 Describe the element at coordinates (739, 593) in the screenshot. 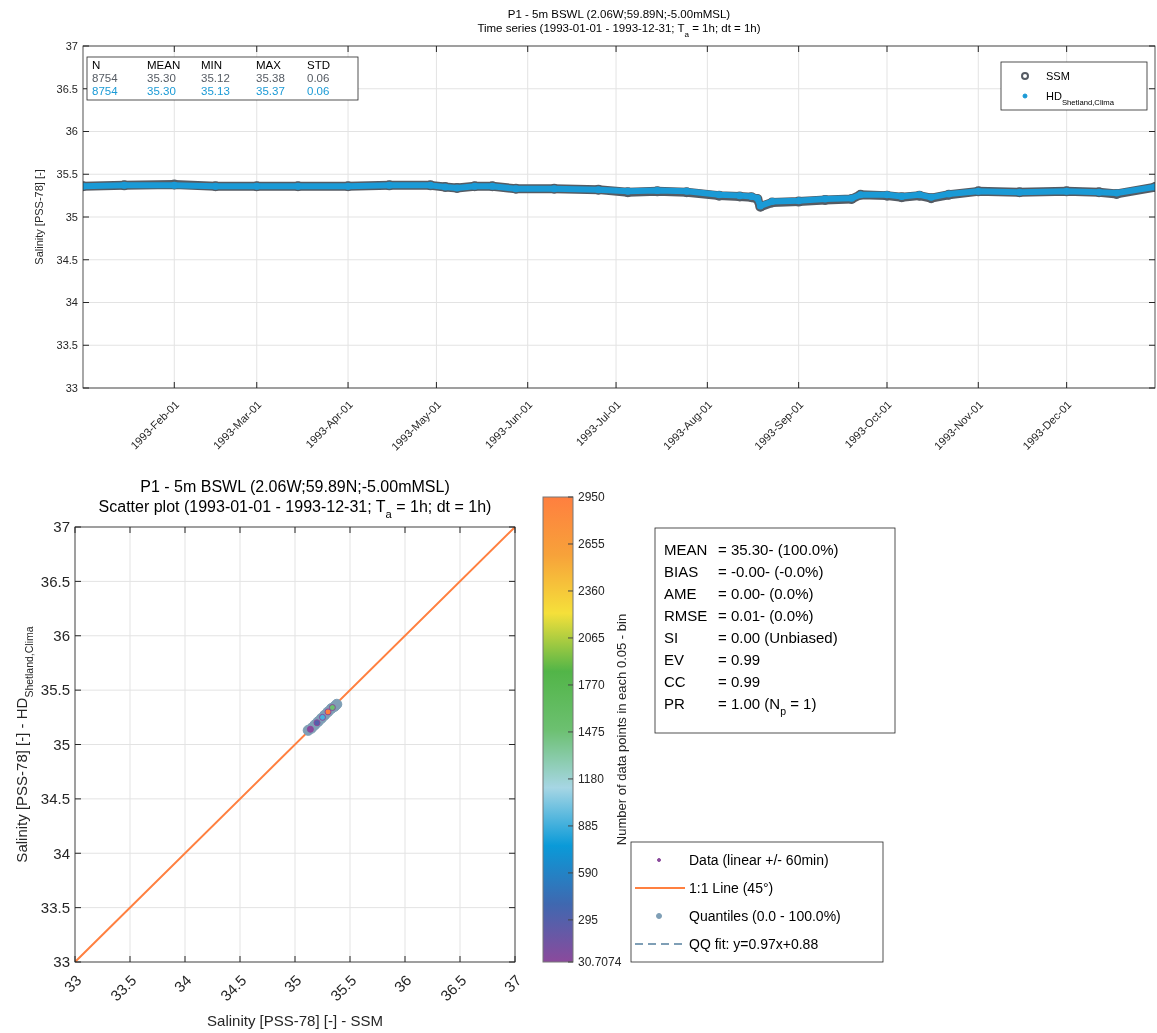

I see `text: AME = 0.00- (0.0%)` at that location.